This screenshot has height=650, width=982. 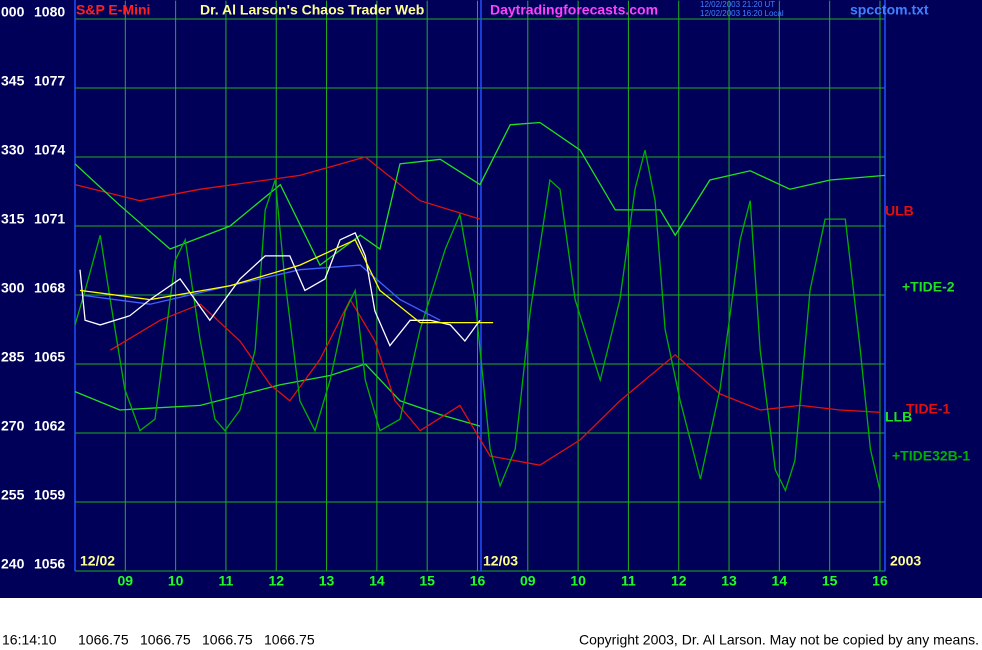 What do you see at coordinates (928, 287) in the screenshot?
I see `legend-label: +TIDE-2` at bounding box center [928, 287].